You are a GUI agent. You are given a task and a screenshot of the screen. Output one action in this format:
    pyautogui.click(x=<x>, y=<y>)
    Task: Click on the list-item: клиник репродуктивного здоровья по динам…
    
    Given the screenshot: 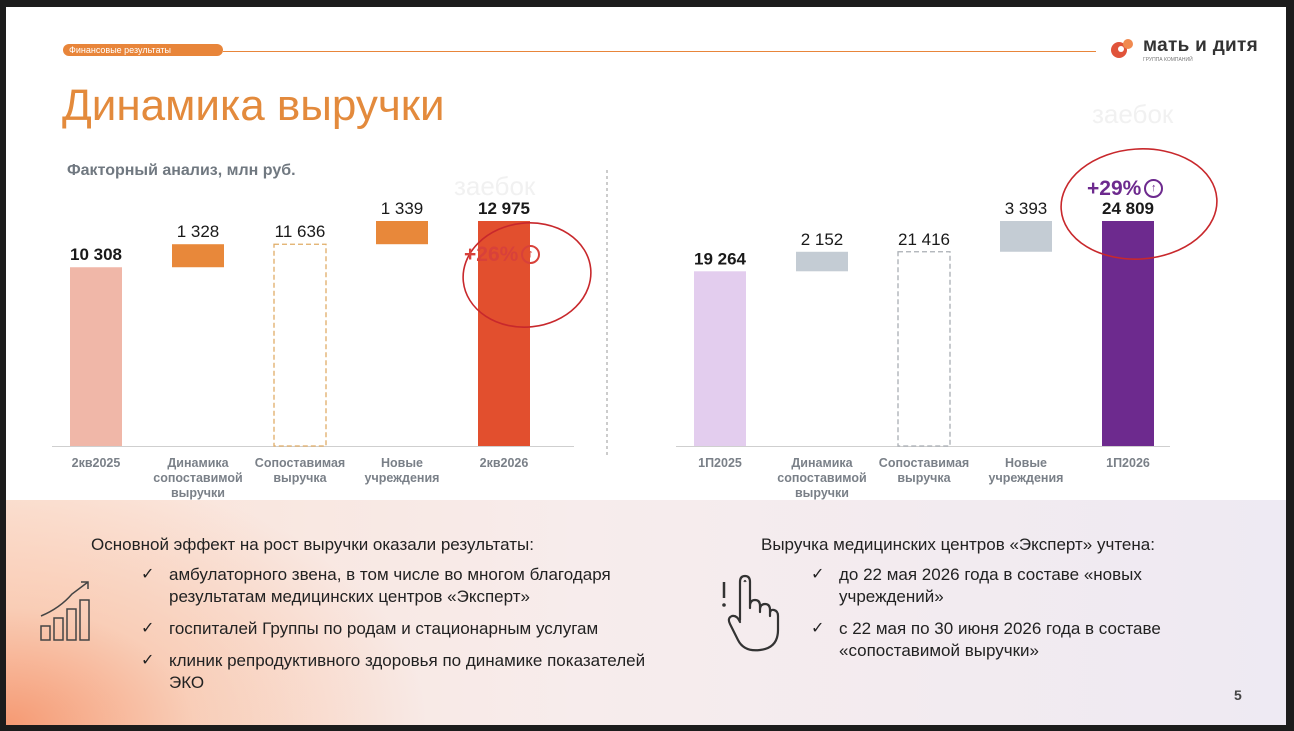 What is the action you would take?
    pyautogui.click(x=406, y=672)
    